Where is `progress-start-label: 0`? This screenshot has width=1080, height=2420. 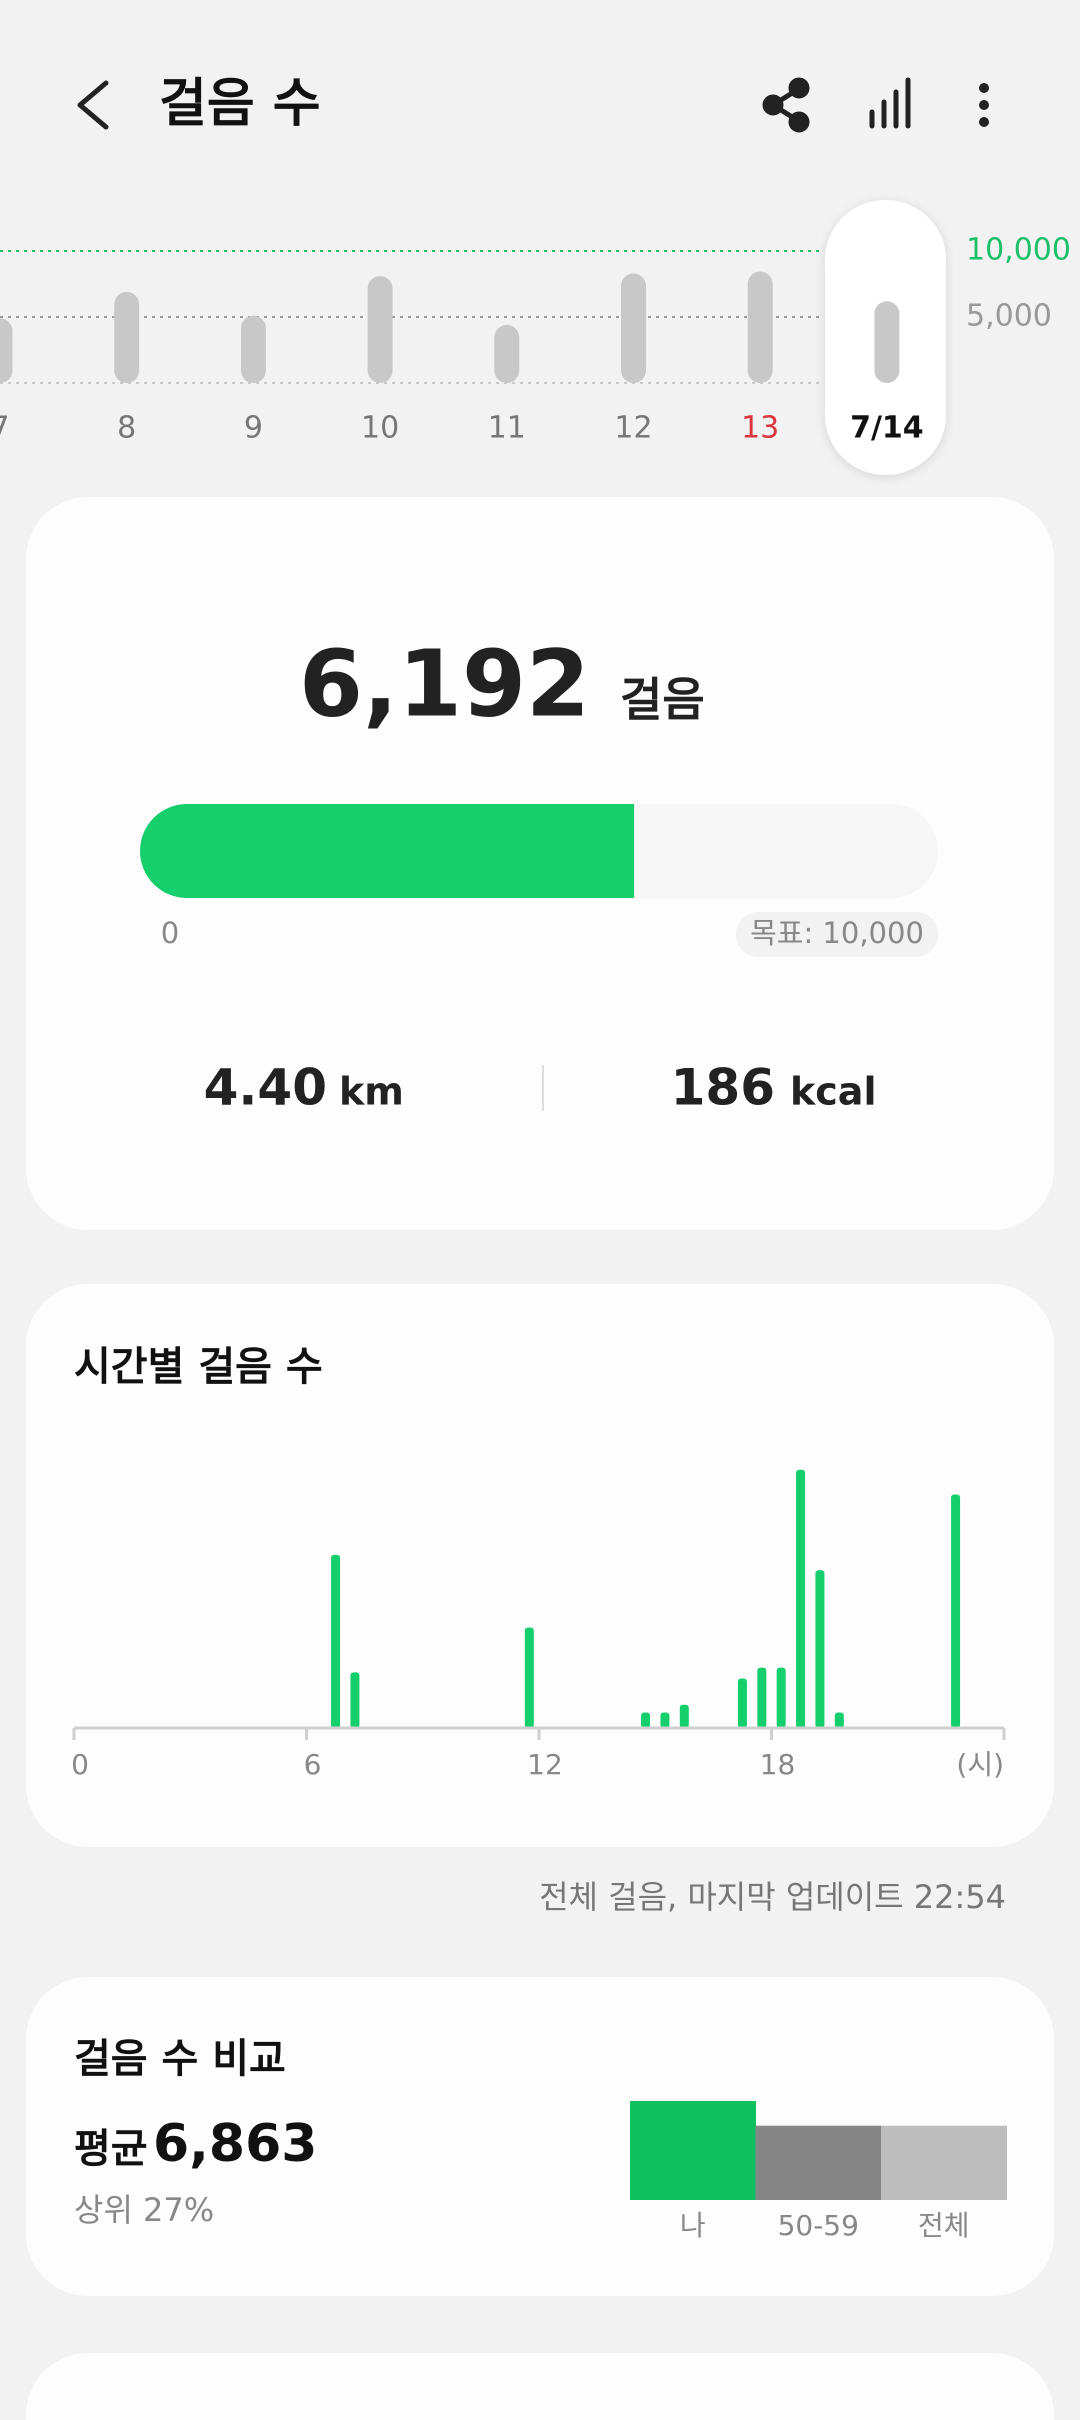 progress-start-label: 0 is located at coordinates (170, 933).